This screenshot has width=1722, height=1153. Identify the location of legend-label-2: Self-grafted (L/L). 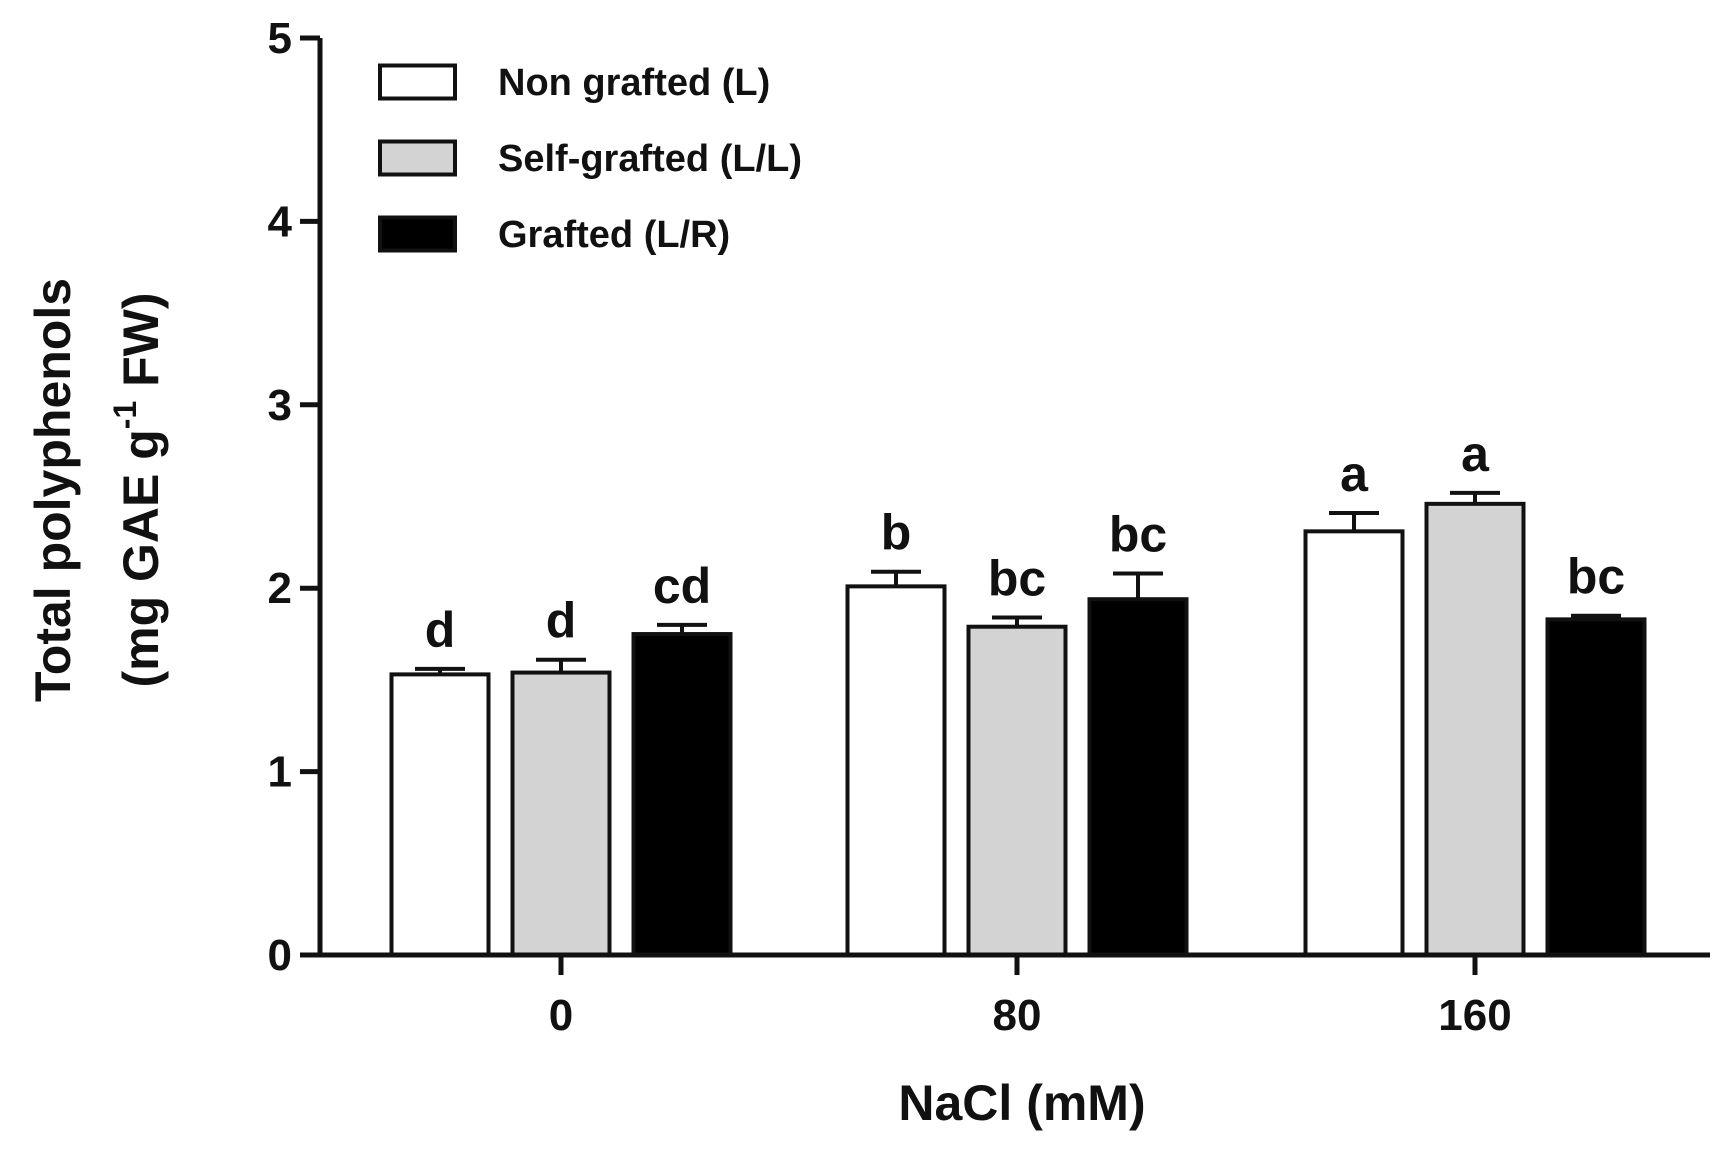
(650, 159).